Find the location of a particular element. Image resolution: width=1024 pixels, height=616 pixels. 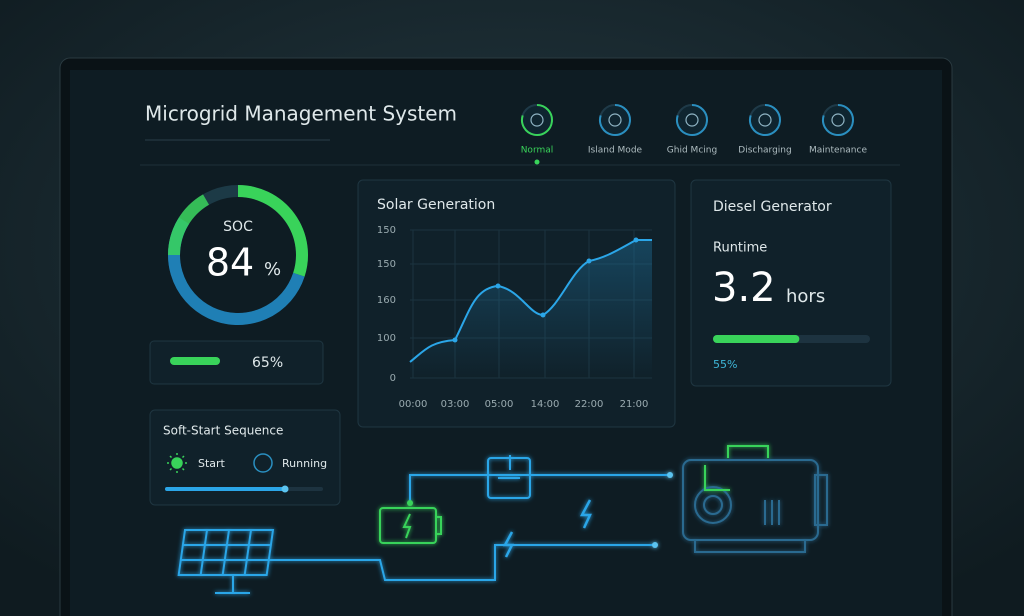

mode-item: Island Mode is located at coordinates (615, 130).